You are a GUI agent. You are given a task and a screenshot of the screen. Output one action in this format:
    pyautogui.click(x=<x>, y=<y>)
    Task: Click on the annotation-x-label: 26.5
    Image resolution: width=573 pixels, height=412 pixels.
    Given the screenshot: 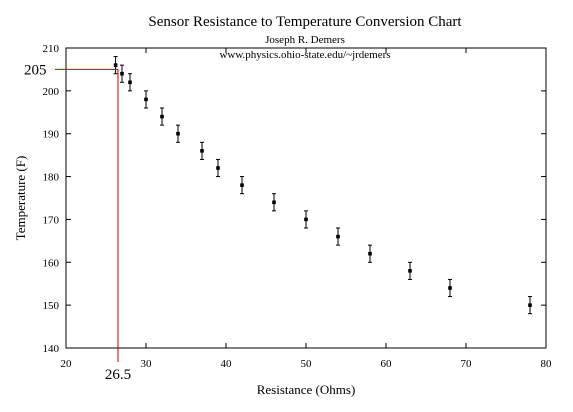 What is the action you would take?
    pyautogui.click(x=118, y=375)
    